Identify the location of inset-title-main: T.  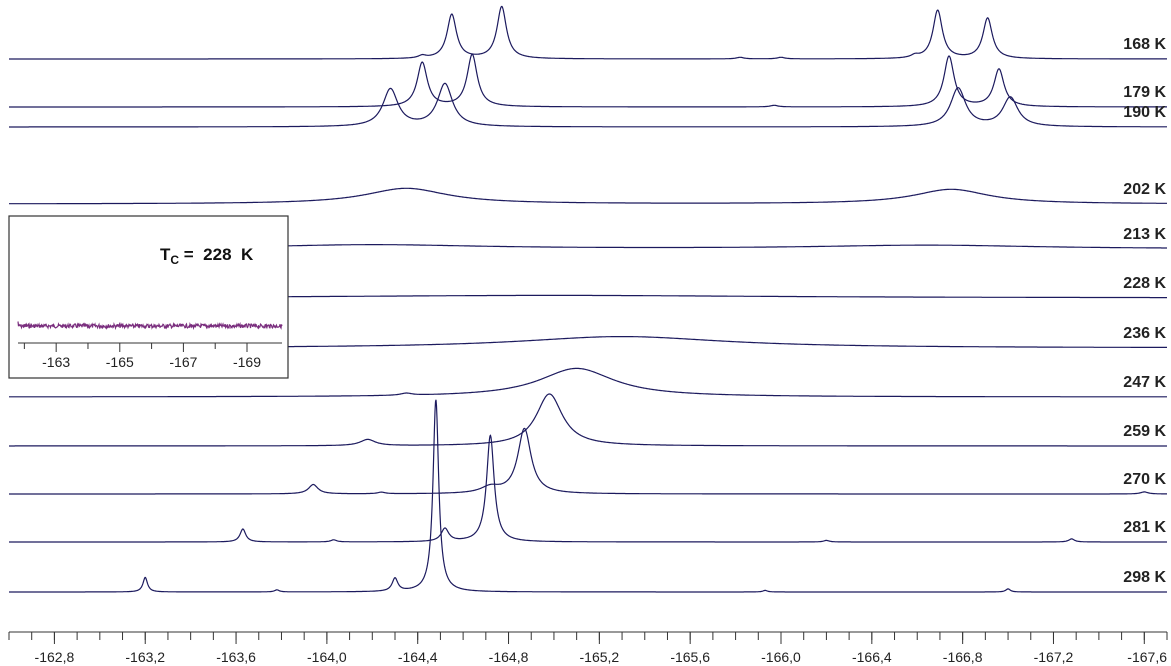
(165, 254).